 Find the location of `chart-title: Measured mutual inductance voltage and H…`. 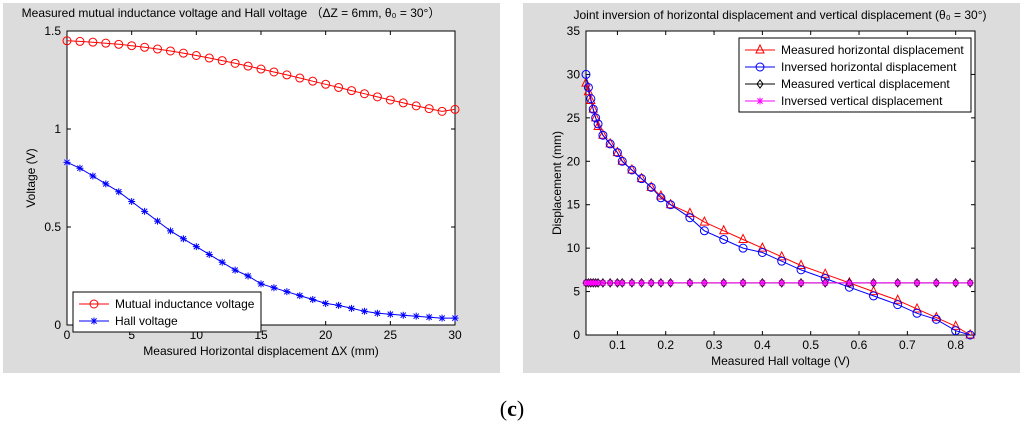

chart-title: Measured mutual inductance voltage and H… is located at coordinates (231, 13).